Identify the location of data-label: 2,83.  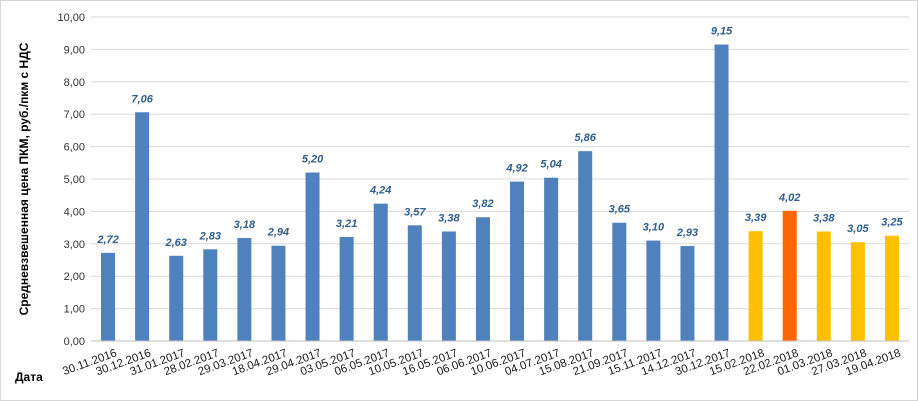
(210, 236).